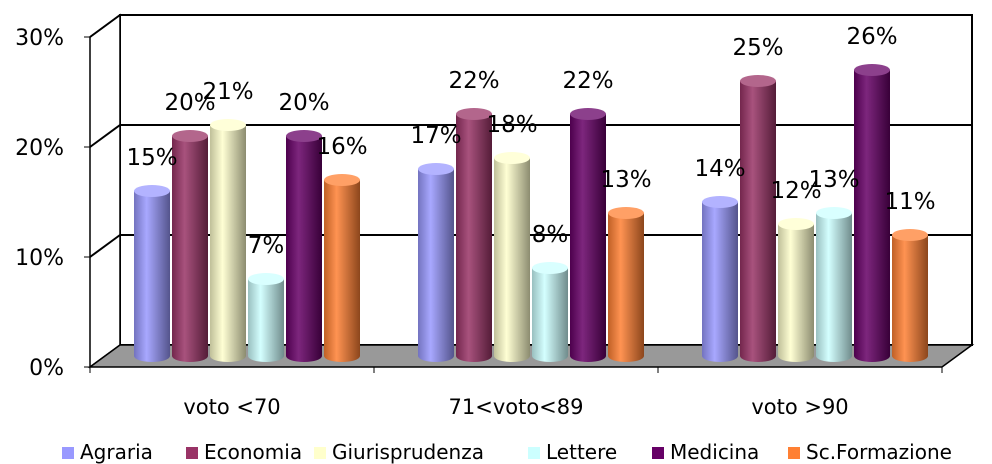 This screenshot has height=464, width=992. I want to click on legend-label: Agraria, so click(116, 452).